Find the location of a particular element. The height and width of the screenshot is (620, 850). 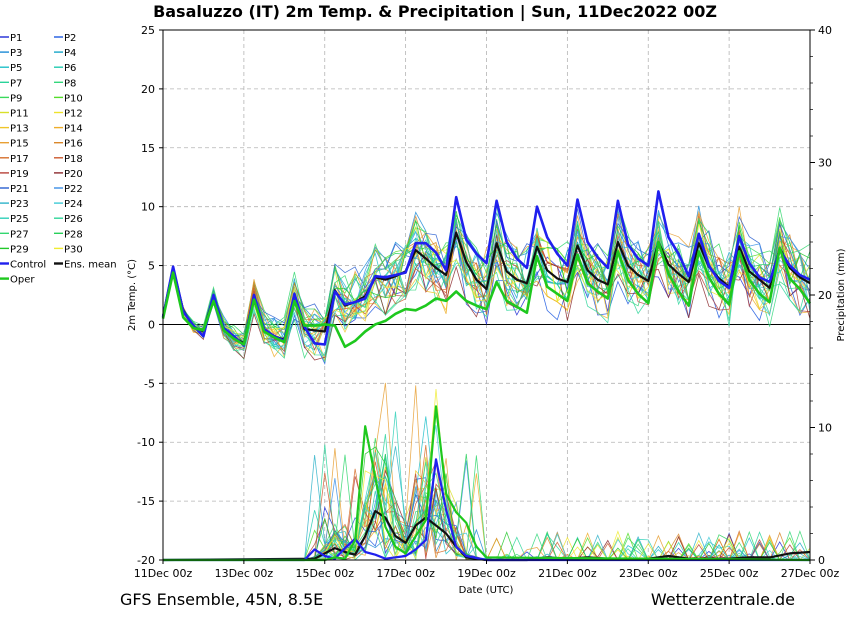

legend-label-p14: P14 is located at coordinates (73, 129).